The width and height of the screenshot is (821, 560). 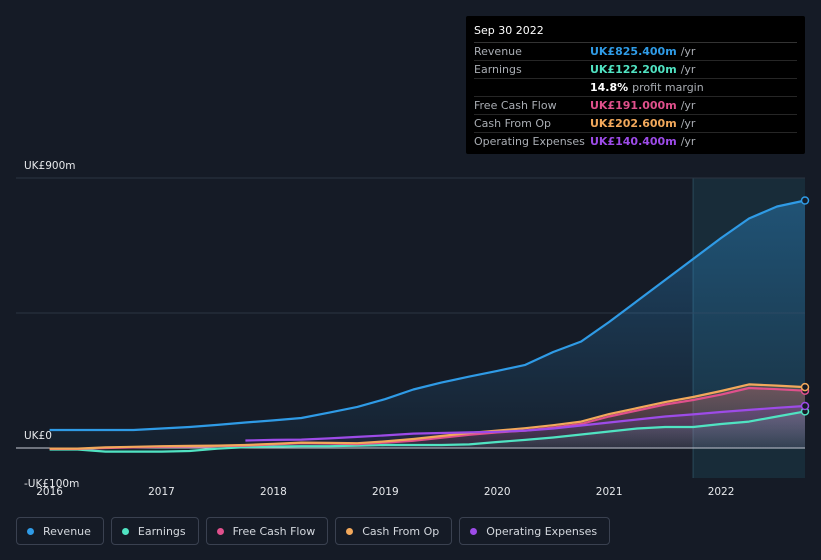 What do you see at coordinates (50, 166) in the screenshot?
I see `y-tick-label: UK£900m` at bounding box center [50, 166].